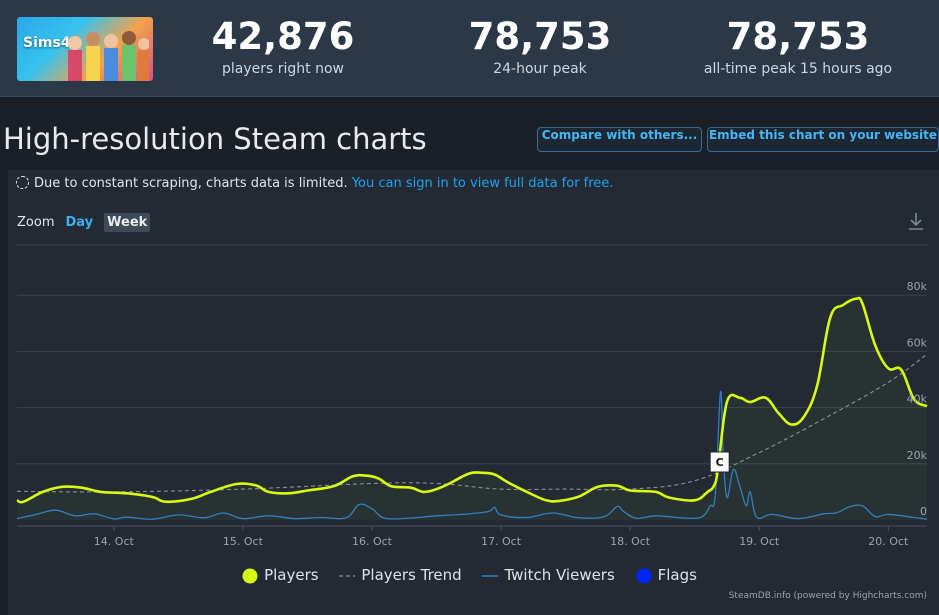 Image resolution: width=939 pixels, height=615 pixels. Describe the element at coordinates (283, 69) in the screenshot. I see `current-players-label: players right now` at that location.